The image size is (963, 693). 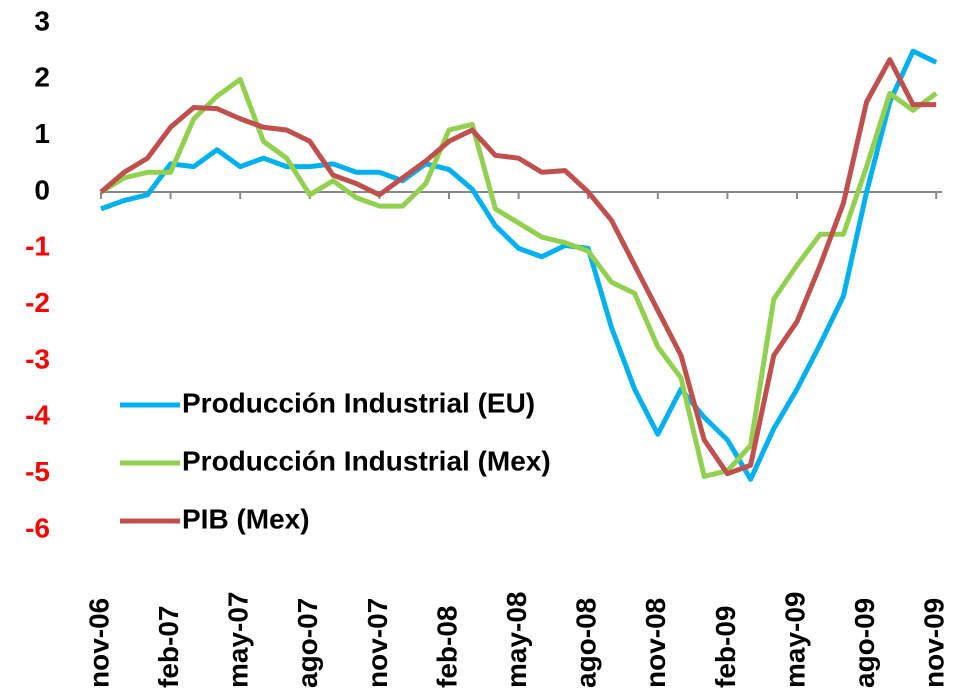 I want to click on y-tick-label: 3, so click(x=42, y=20).